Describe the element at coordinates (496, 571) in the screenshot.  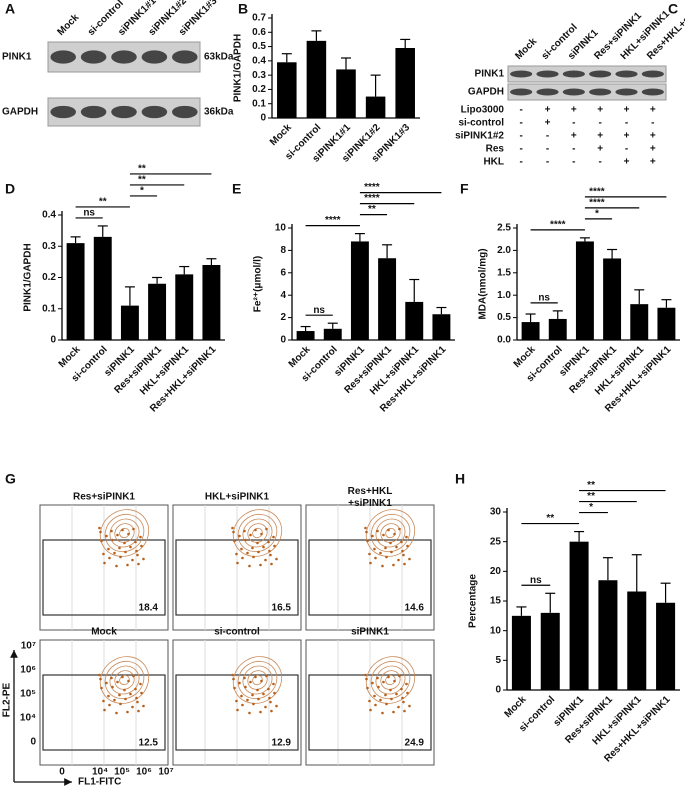
I see `y-tick-label: 20` at that location.